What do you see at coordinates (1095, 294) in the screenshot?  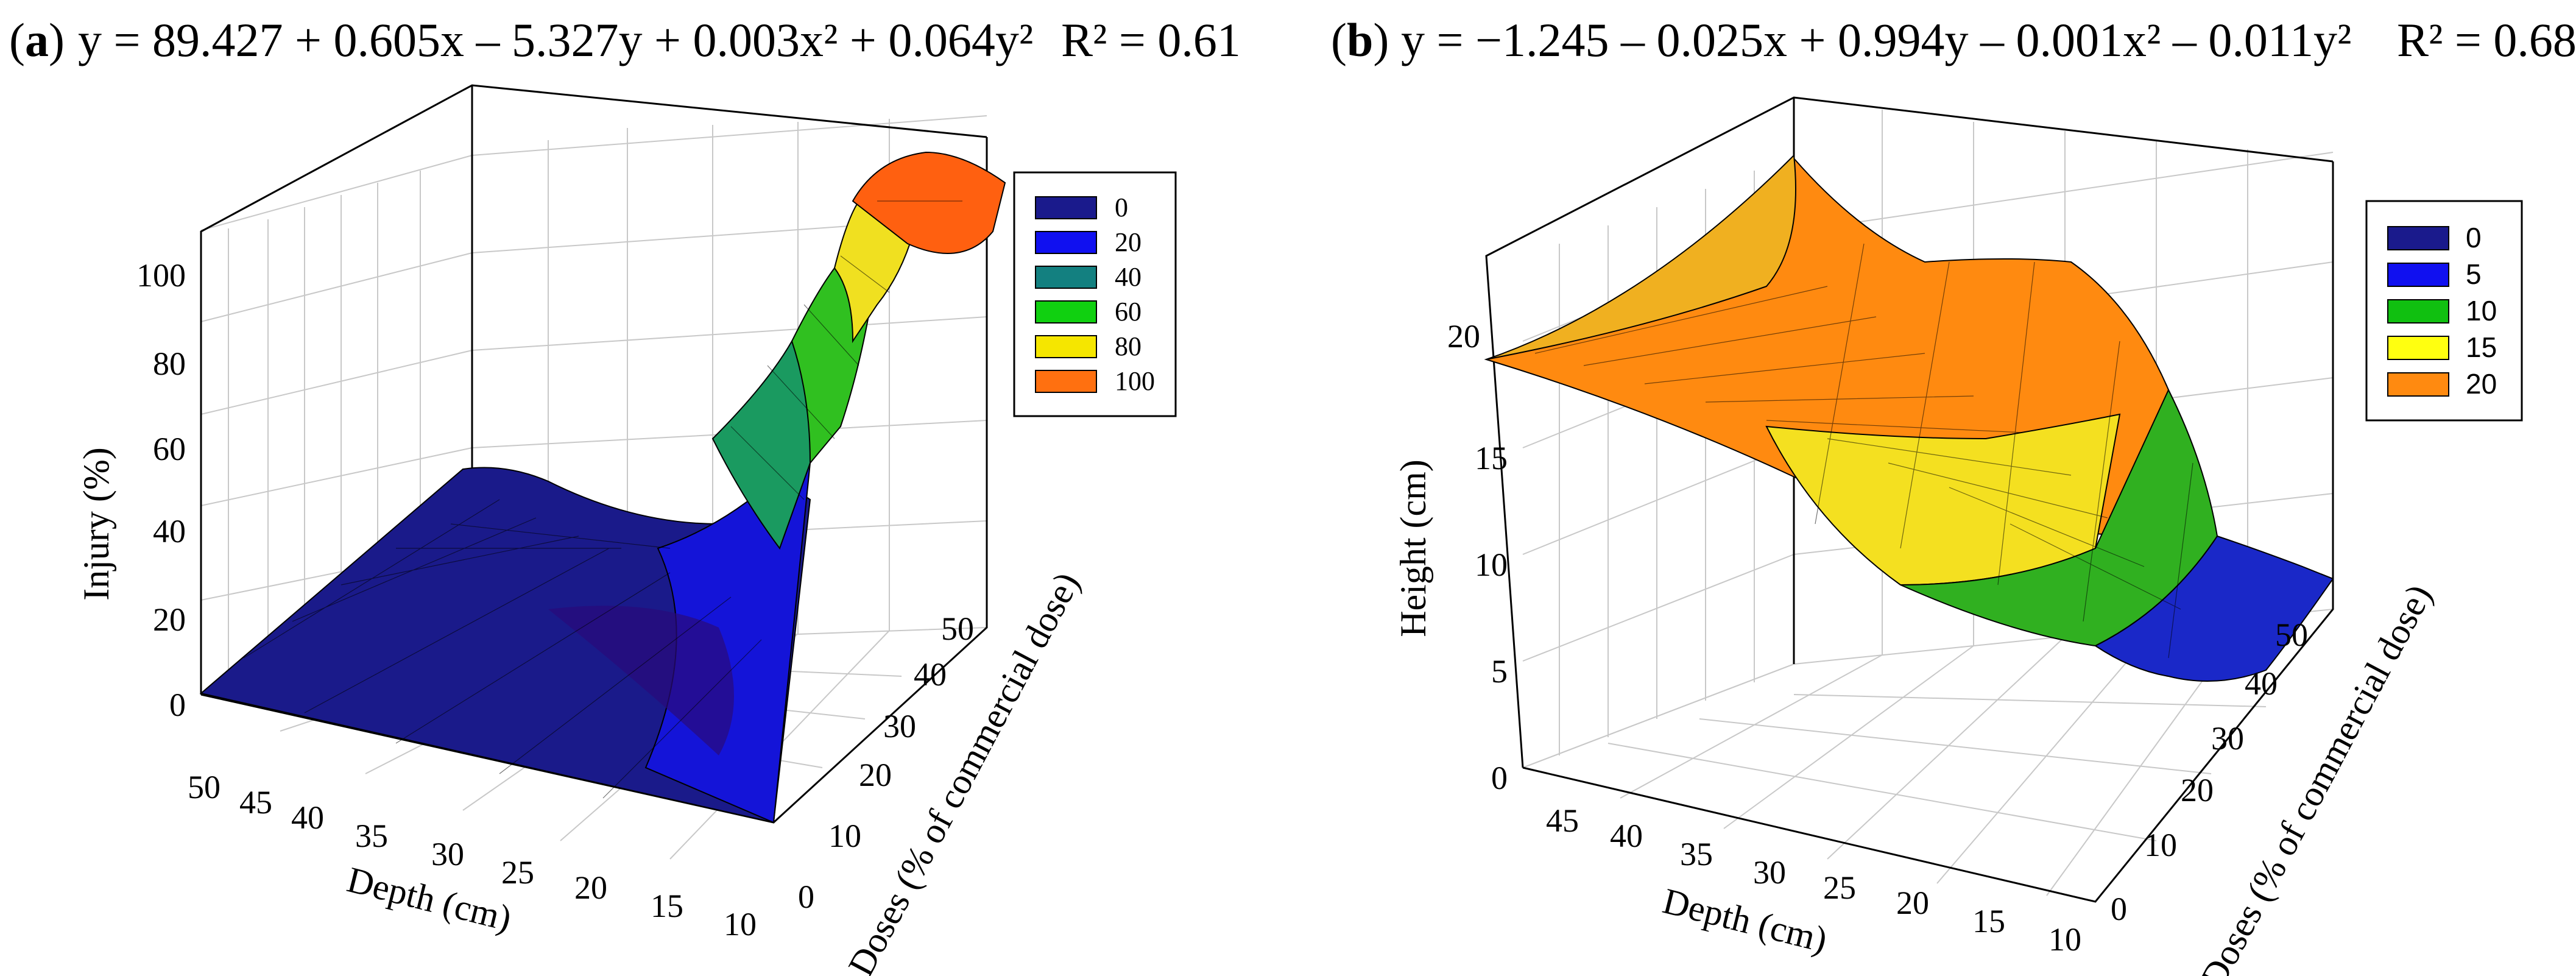 I see `panel-a-legend: 0 20 40 60 80 100` at bounding box center [1095, 294].